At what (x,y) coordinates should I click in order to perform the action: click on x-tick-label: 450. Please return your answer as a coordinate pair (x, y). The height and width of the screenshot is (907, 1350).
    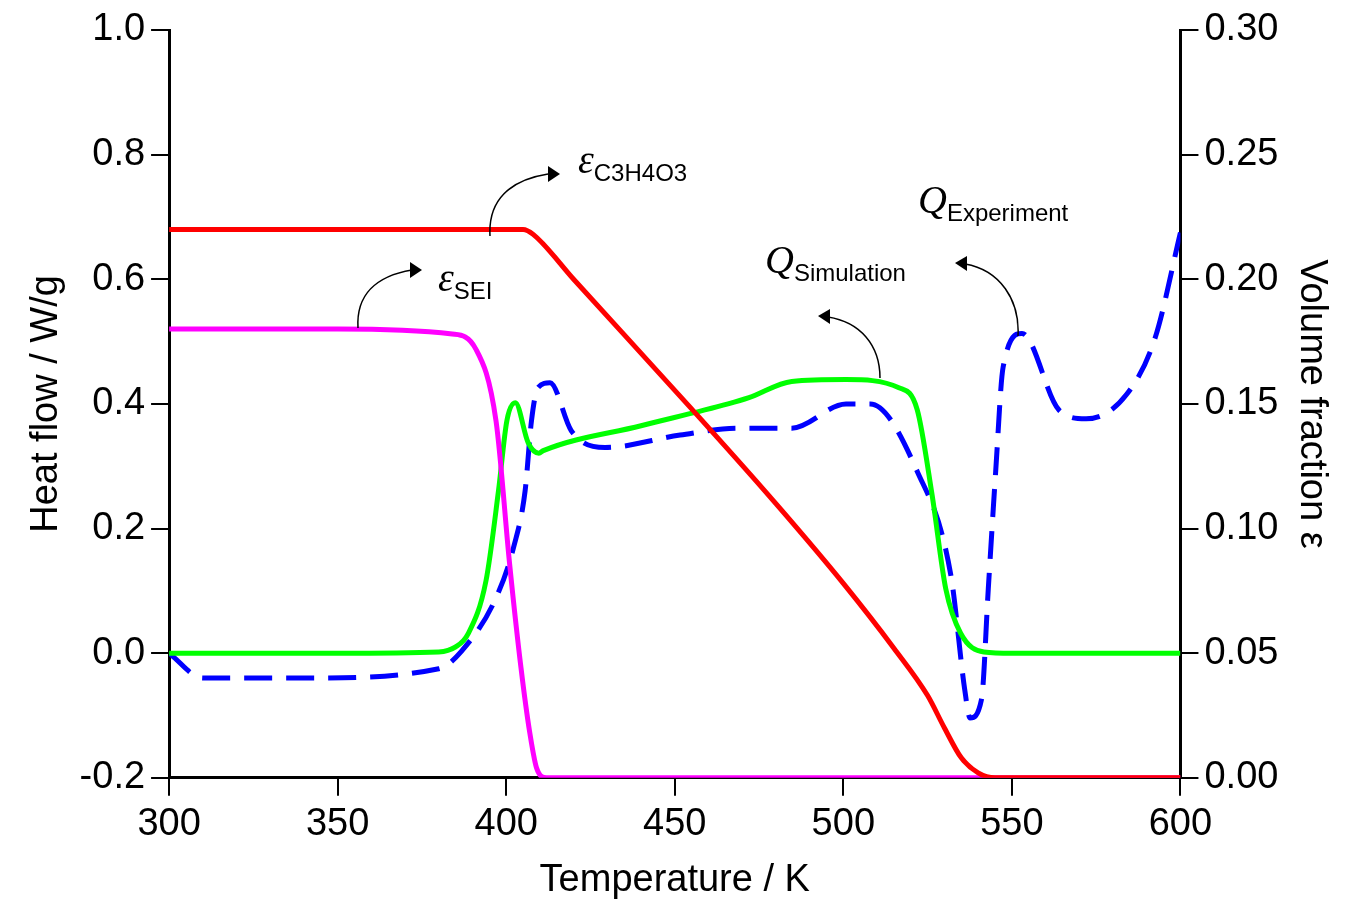
    Looking at the image, I should click on (675, 822).